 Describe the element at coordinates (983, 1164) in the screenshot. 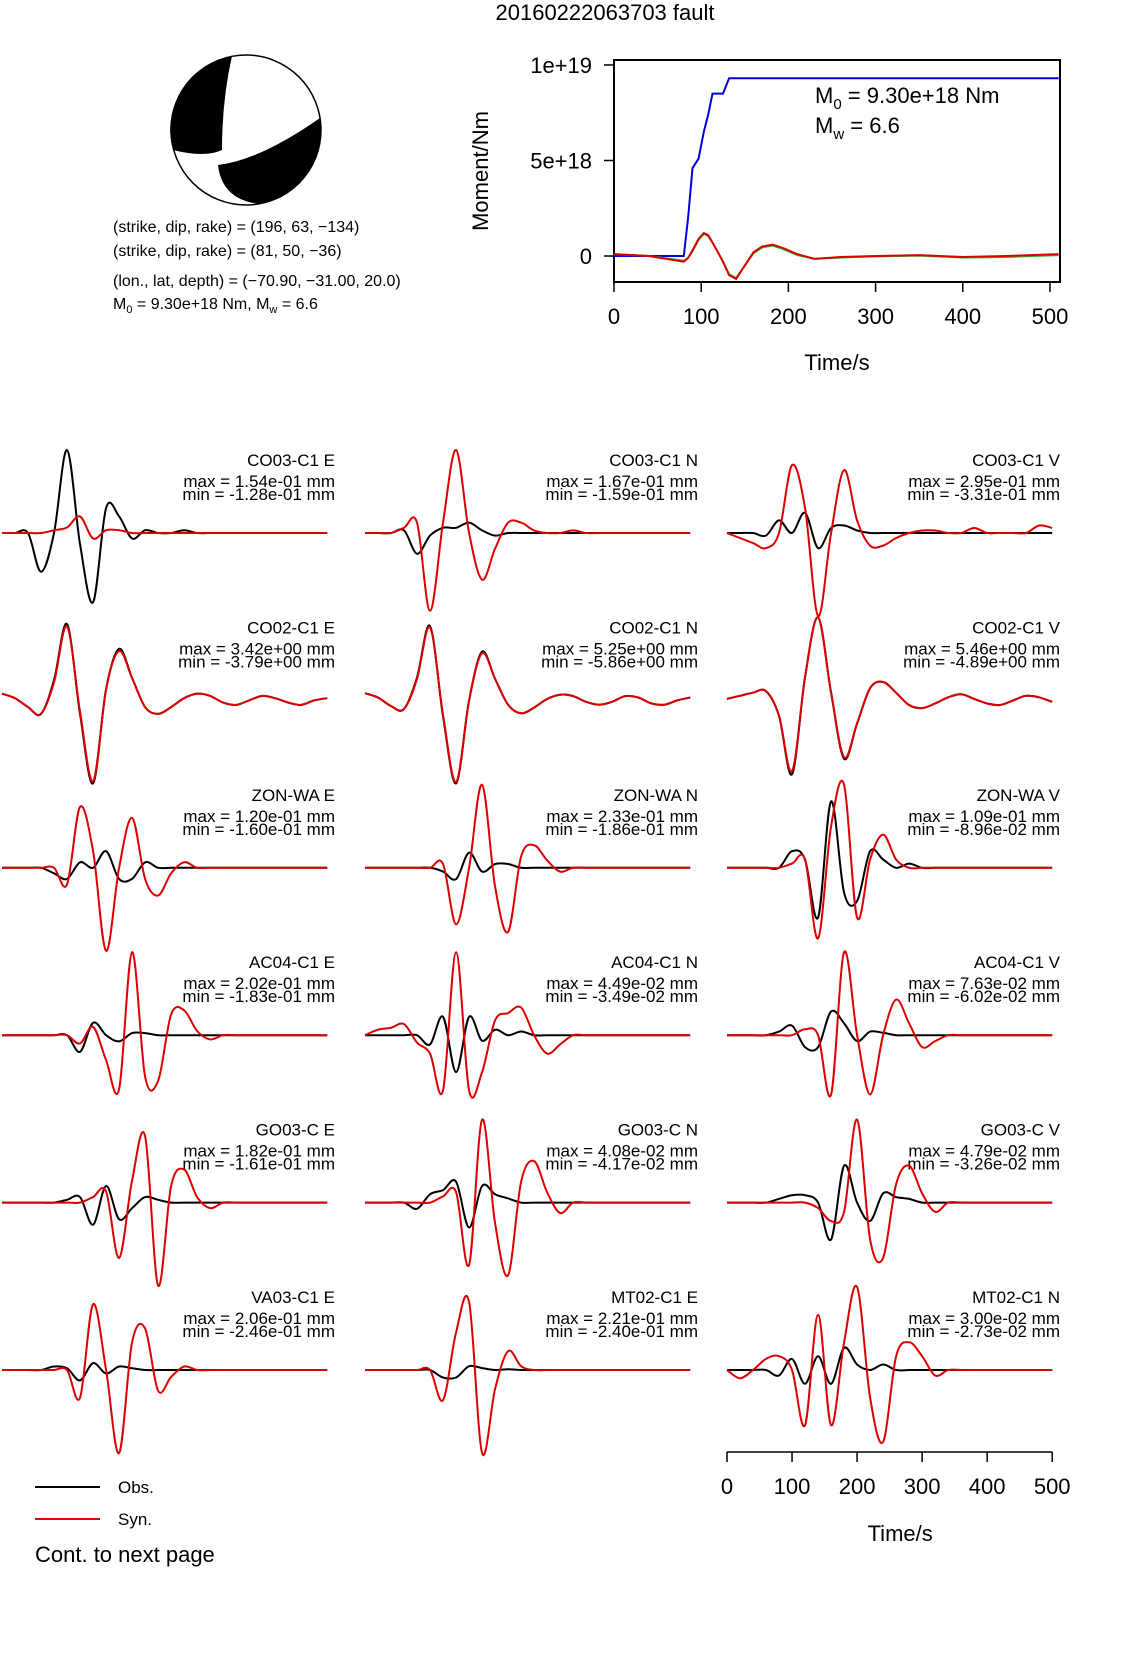

I see `panel-min: min = -3.26e-02 mm` at that location.